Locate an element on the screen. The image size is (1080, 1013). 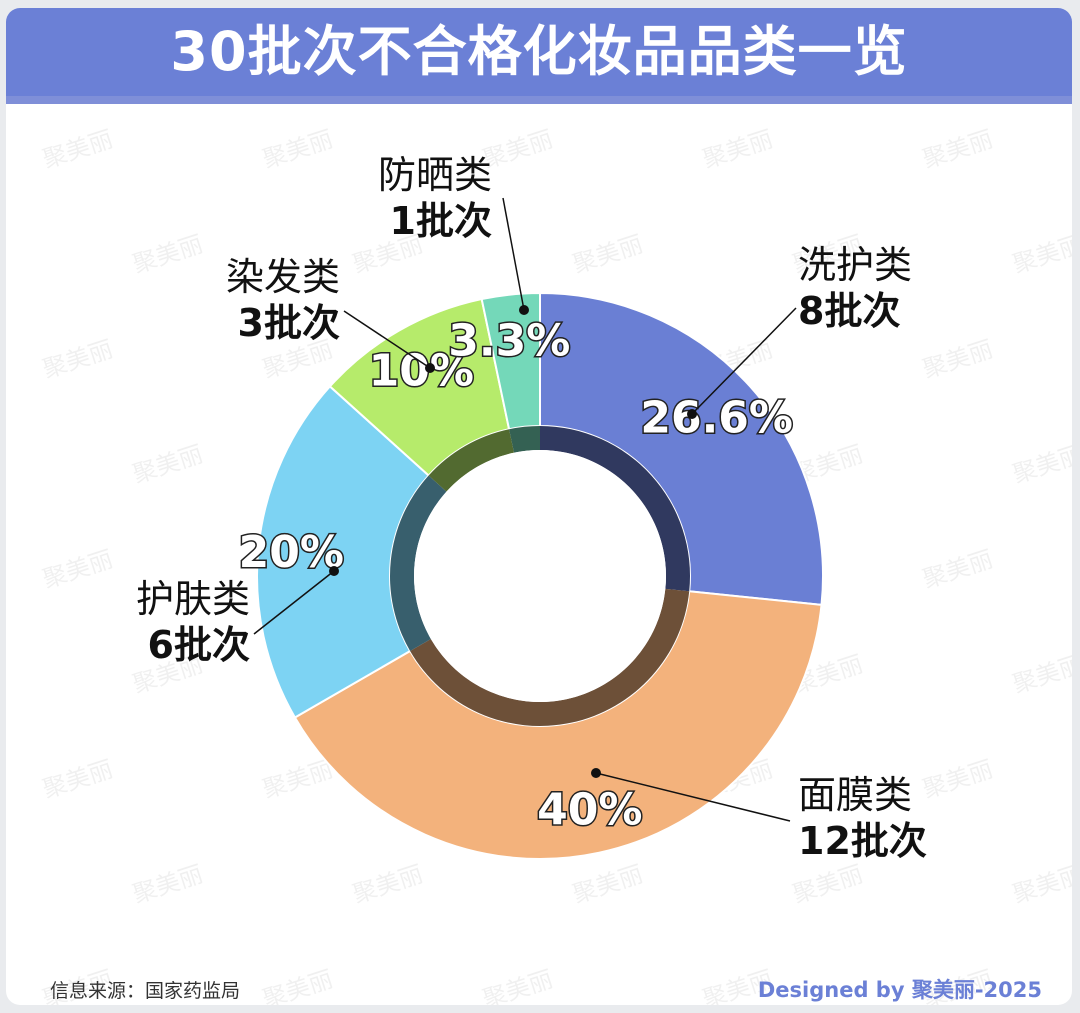
donut-hole is located at coordinates (540, 576).